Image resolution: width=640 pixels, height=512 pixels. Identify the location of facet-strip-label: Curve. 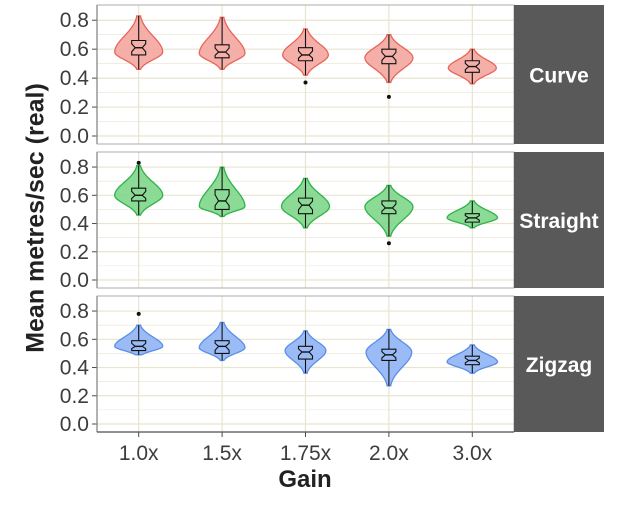
(559, 76).